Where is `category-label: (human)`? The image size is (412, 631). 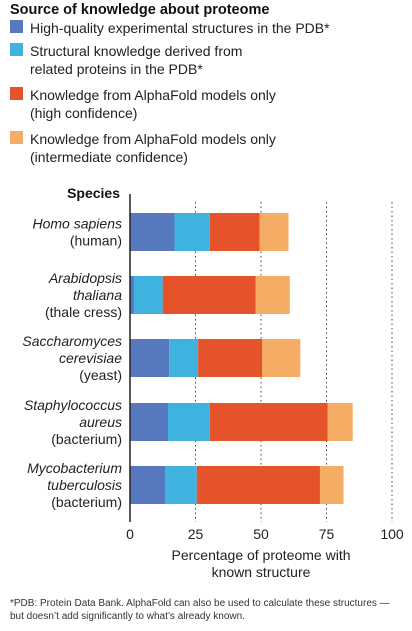 category-label: (human) is located at coordinates (96, 241).